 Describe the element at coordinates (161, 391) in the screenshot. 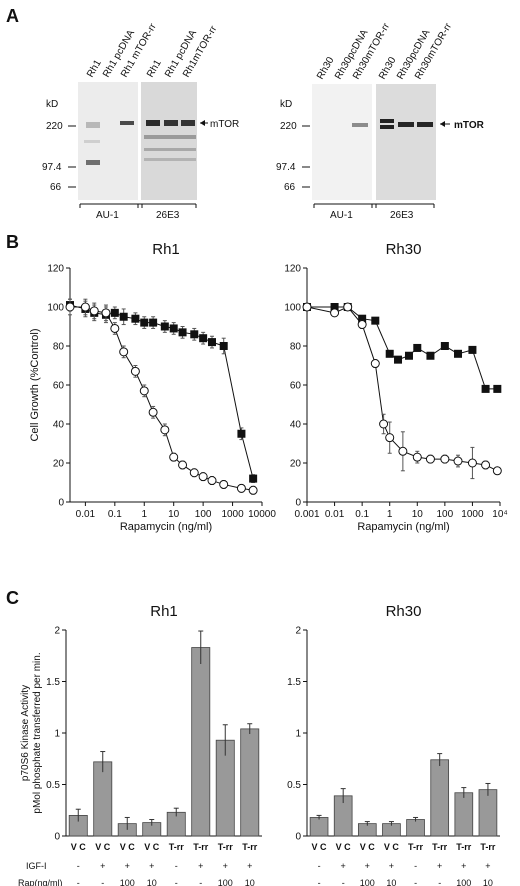

I see `series-line` at that location.